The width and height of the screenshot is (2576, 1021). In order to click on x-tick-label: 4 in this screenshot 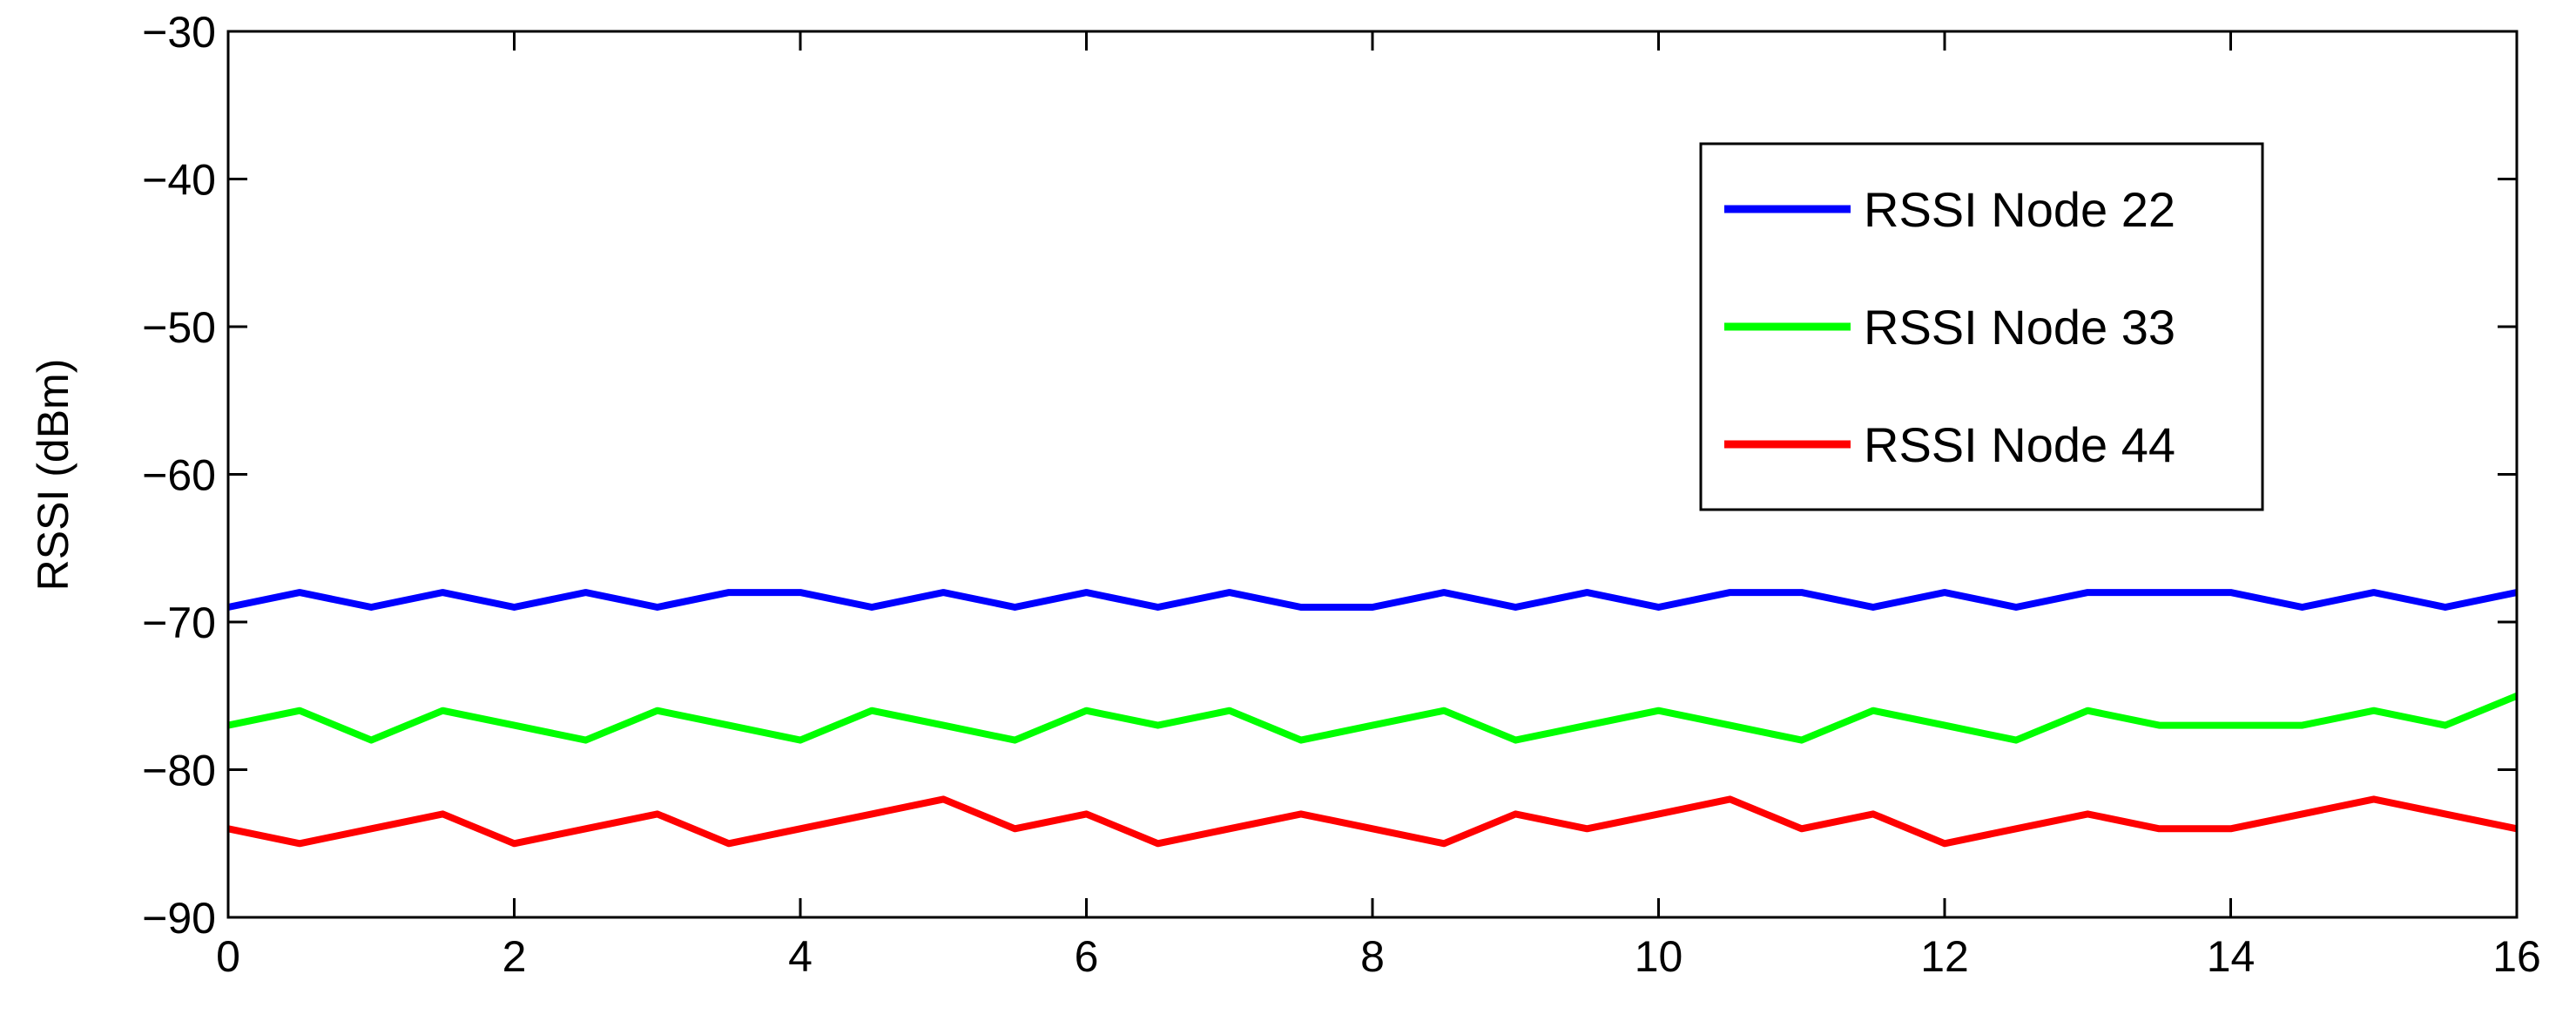, I will do `click(800, 957)`.